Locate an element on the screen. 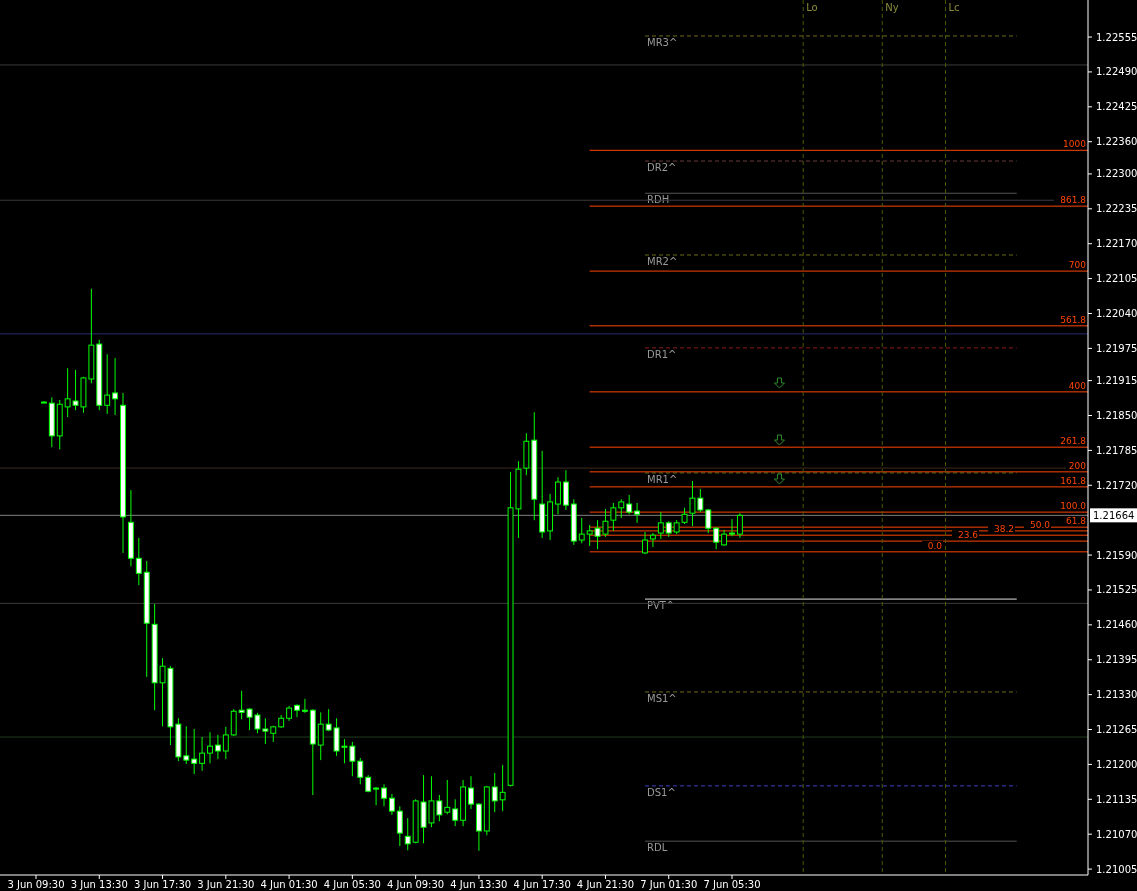 The height and width of the screenshot is (891, 1137). y-tick-label: 1.22235 is located at coordinates (1116, 209).